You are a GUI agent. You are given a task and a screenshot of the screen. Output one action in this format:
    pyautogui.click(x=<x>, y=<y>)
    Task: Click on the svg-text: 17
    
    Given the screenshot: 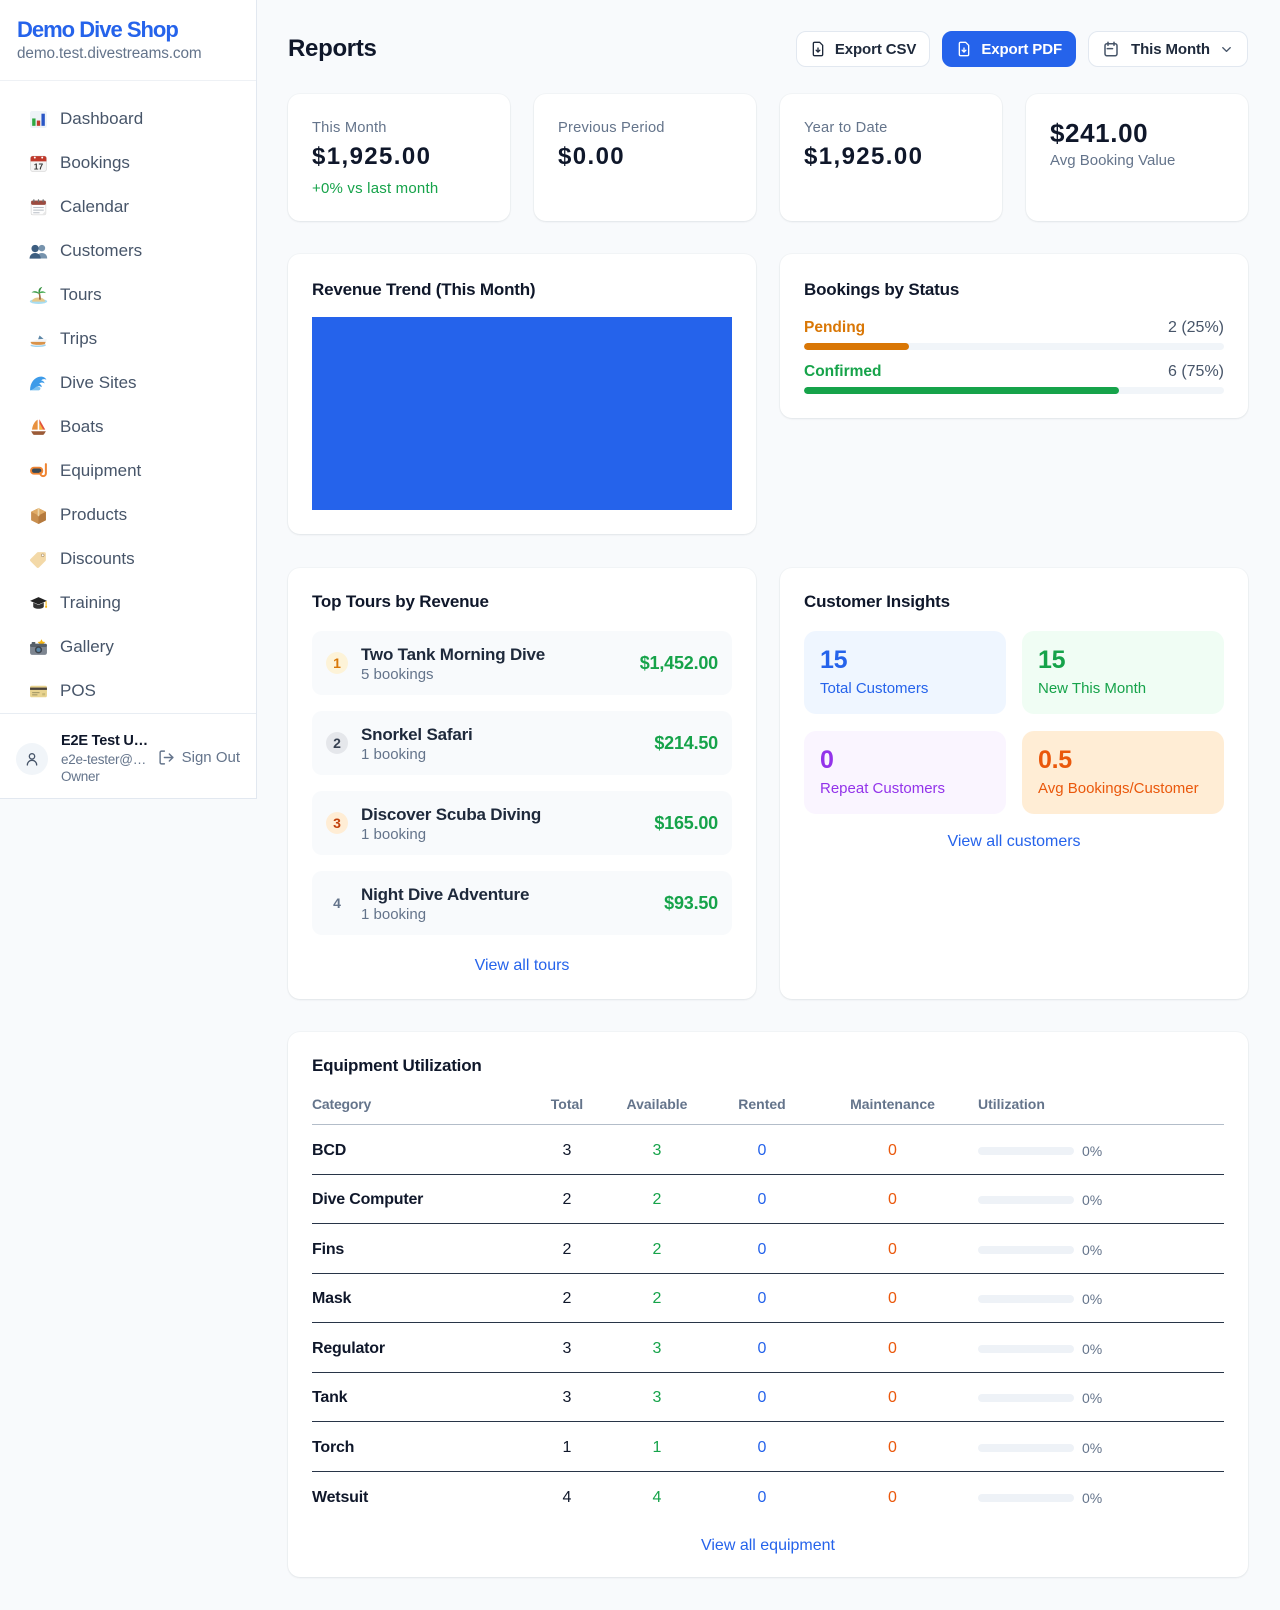 What is the action you would take?
    pyautogui.click(x=39, y=166)
    